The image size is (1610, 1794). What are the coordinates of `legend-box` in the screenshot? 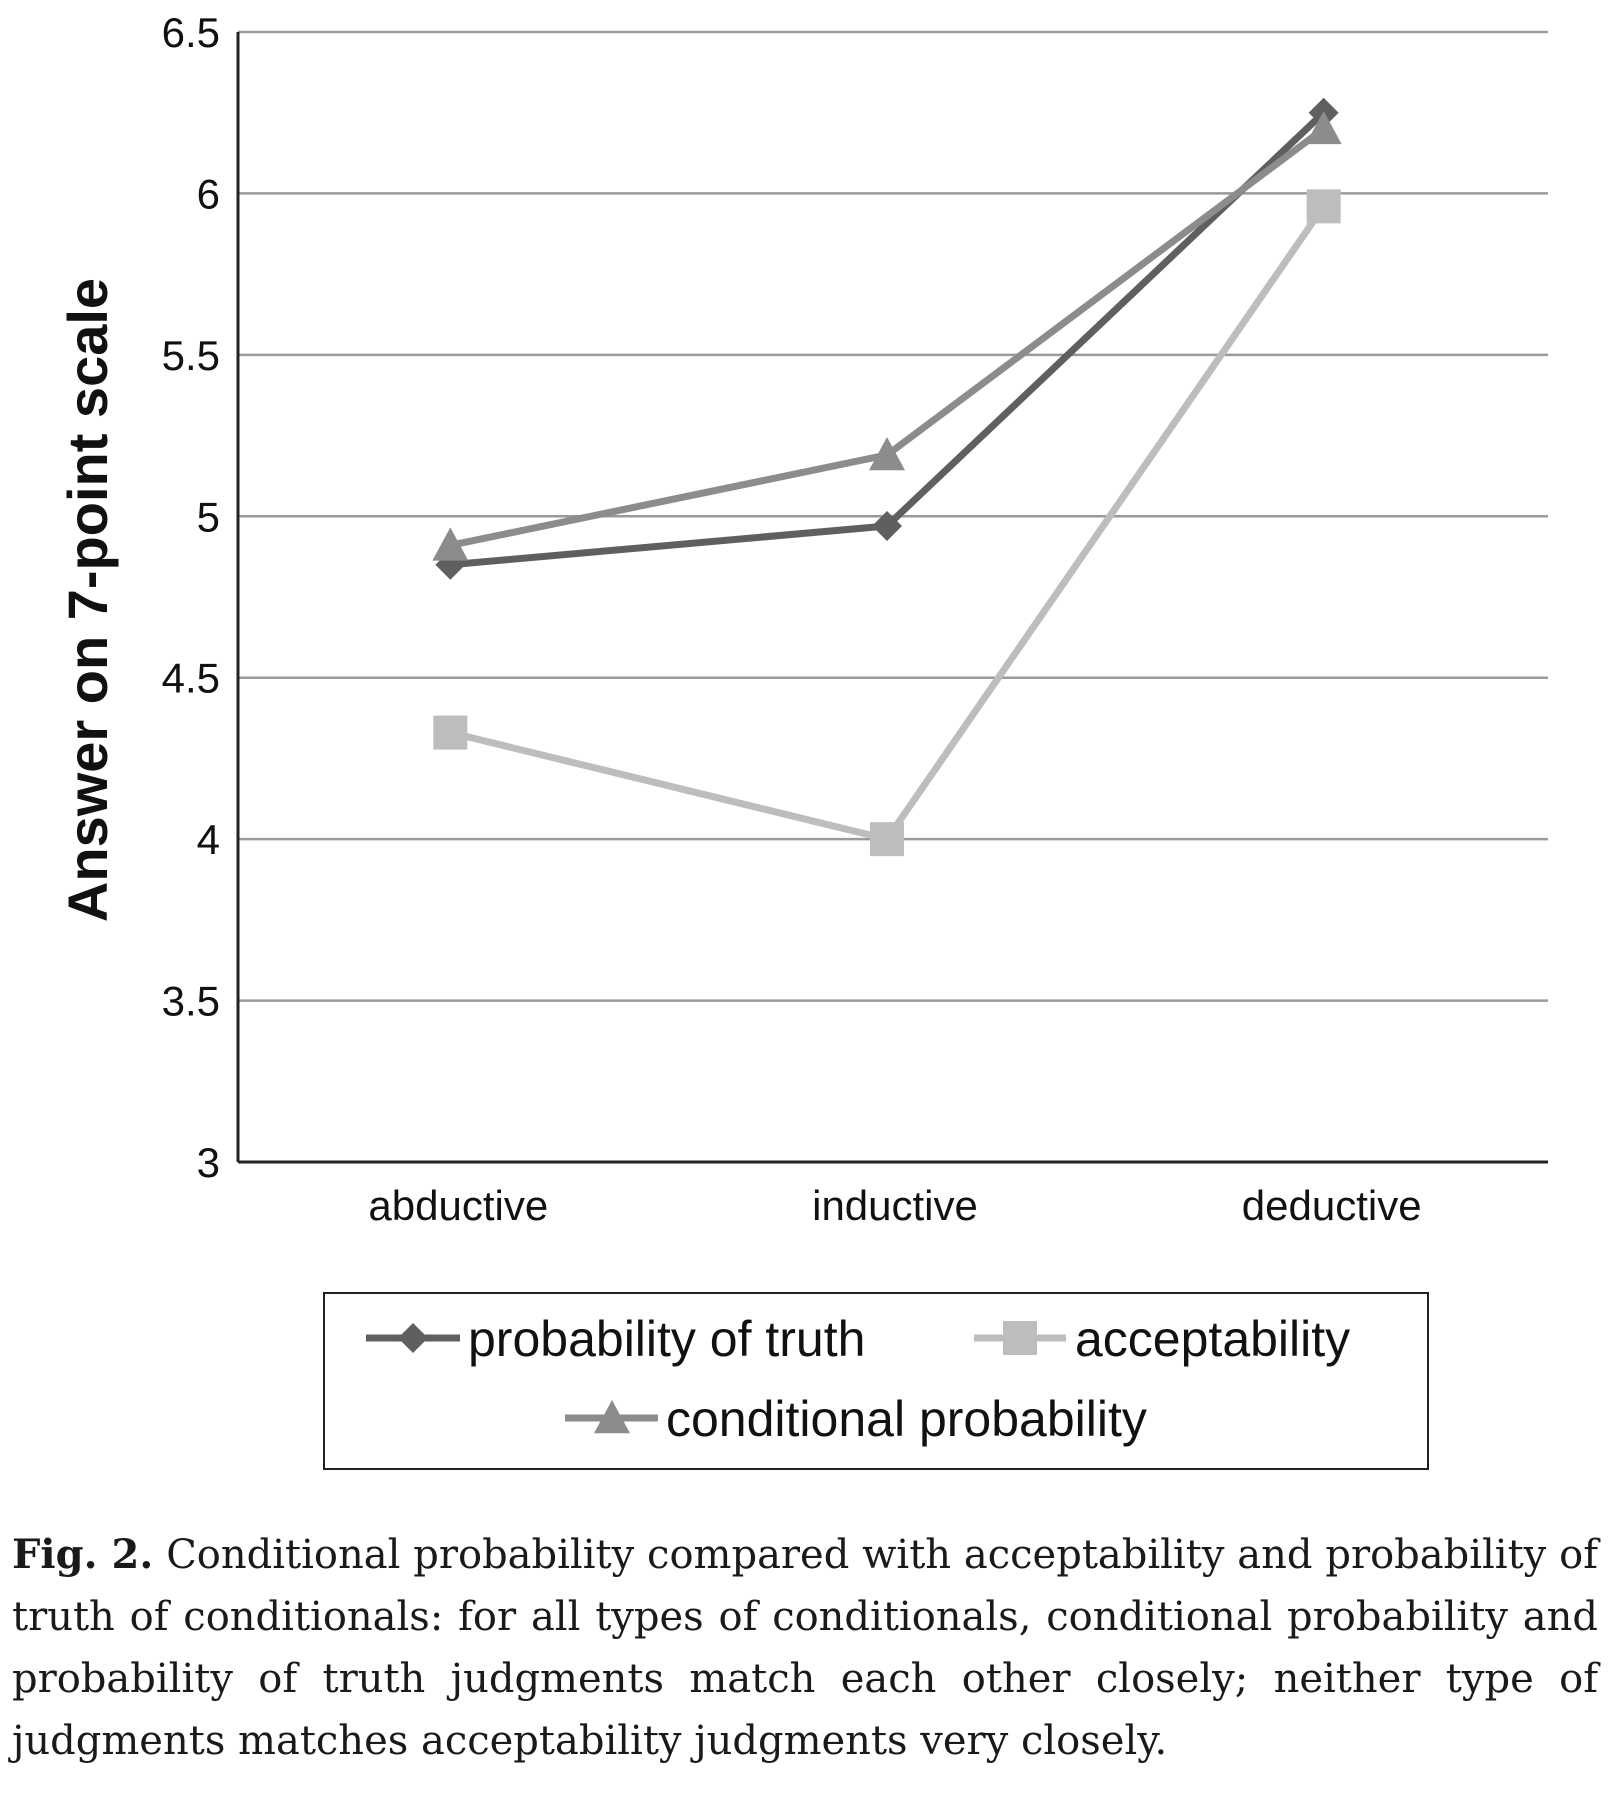 It's located at (876, 1381).